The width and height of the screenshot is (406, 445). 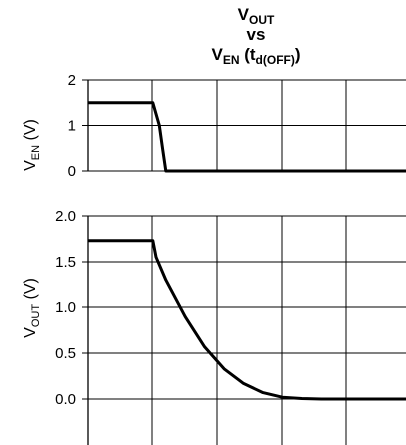 What do you see at coordinates (36, 152) in the screenshot?
I see `ven-ylabel-sub: EN` at bounding box center [36, 152].